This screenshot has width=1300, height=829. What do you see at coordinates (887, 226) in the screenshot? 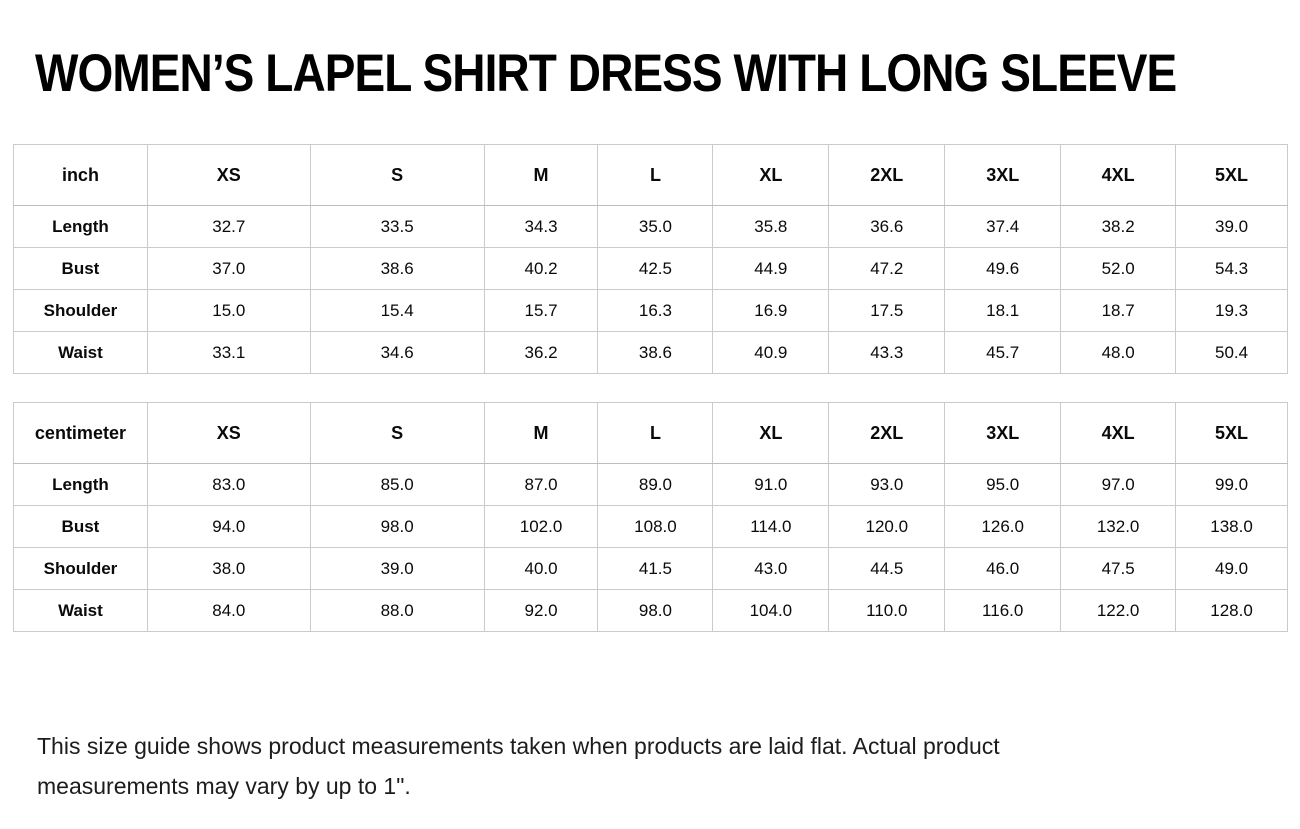
I see `measurement-value-cell: 36.6` at bounding box center [887, 226].